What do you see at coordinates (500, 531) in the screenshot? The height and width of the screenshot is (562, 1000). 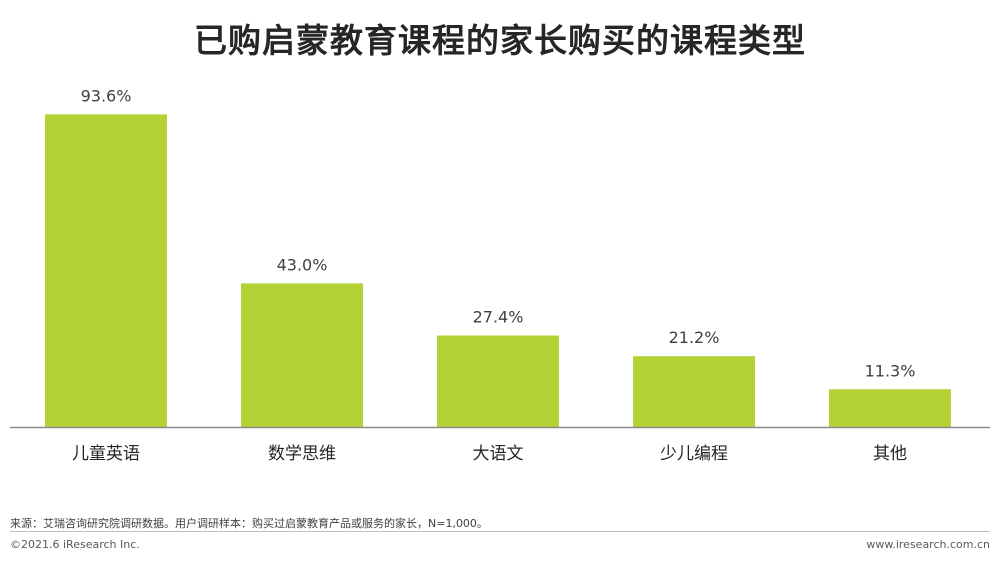 I see `footer-divider` at bounding box center [500, 531].